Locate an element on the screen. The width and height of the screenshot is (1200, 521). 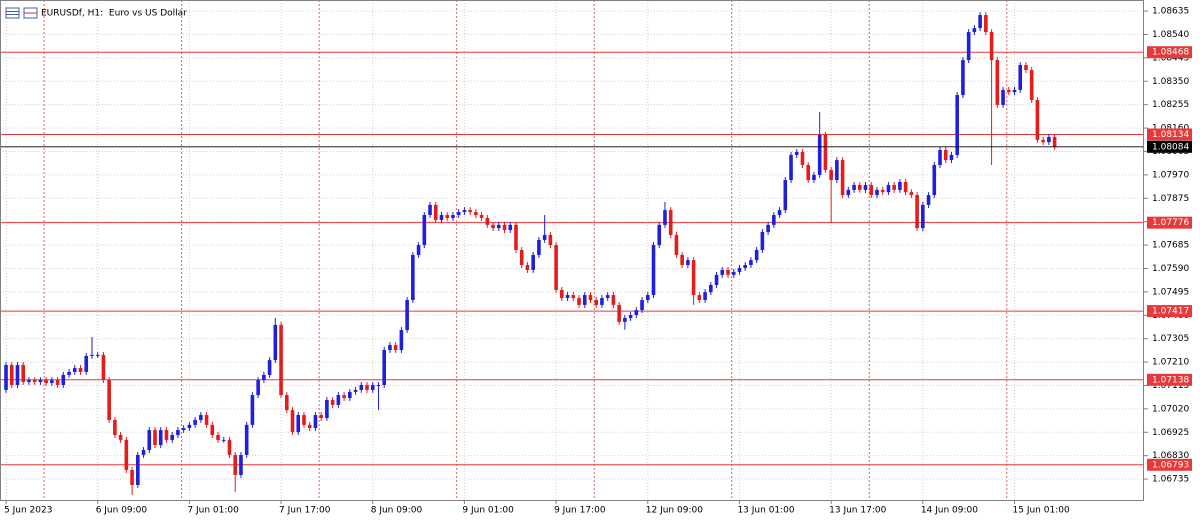
level-label: 1.07138 is located at coordinates (1170, 380).